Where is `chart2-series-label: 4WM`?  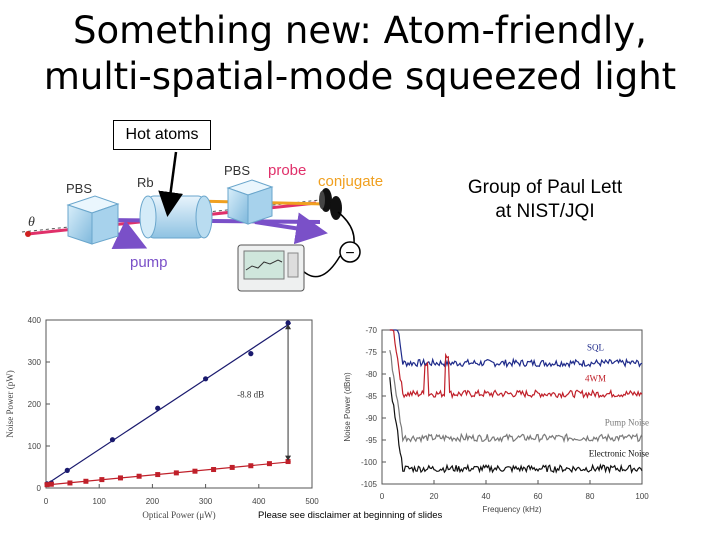
chart2-series-label: 4WM is located at coordinates (595, 378).